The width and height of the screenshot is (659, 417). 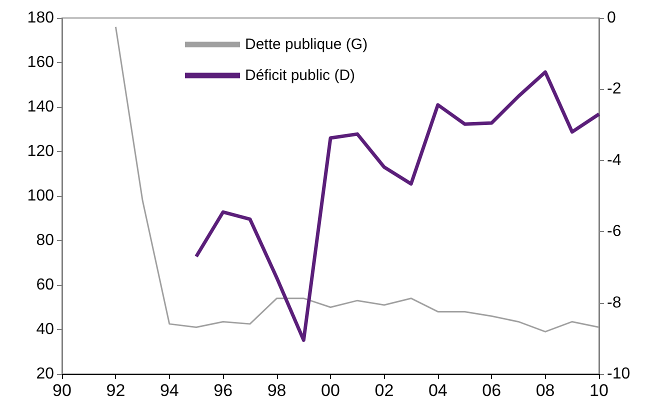 I want to click on x-tick-label: 92, so click(x=116, y=390).